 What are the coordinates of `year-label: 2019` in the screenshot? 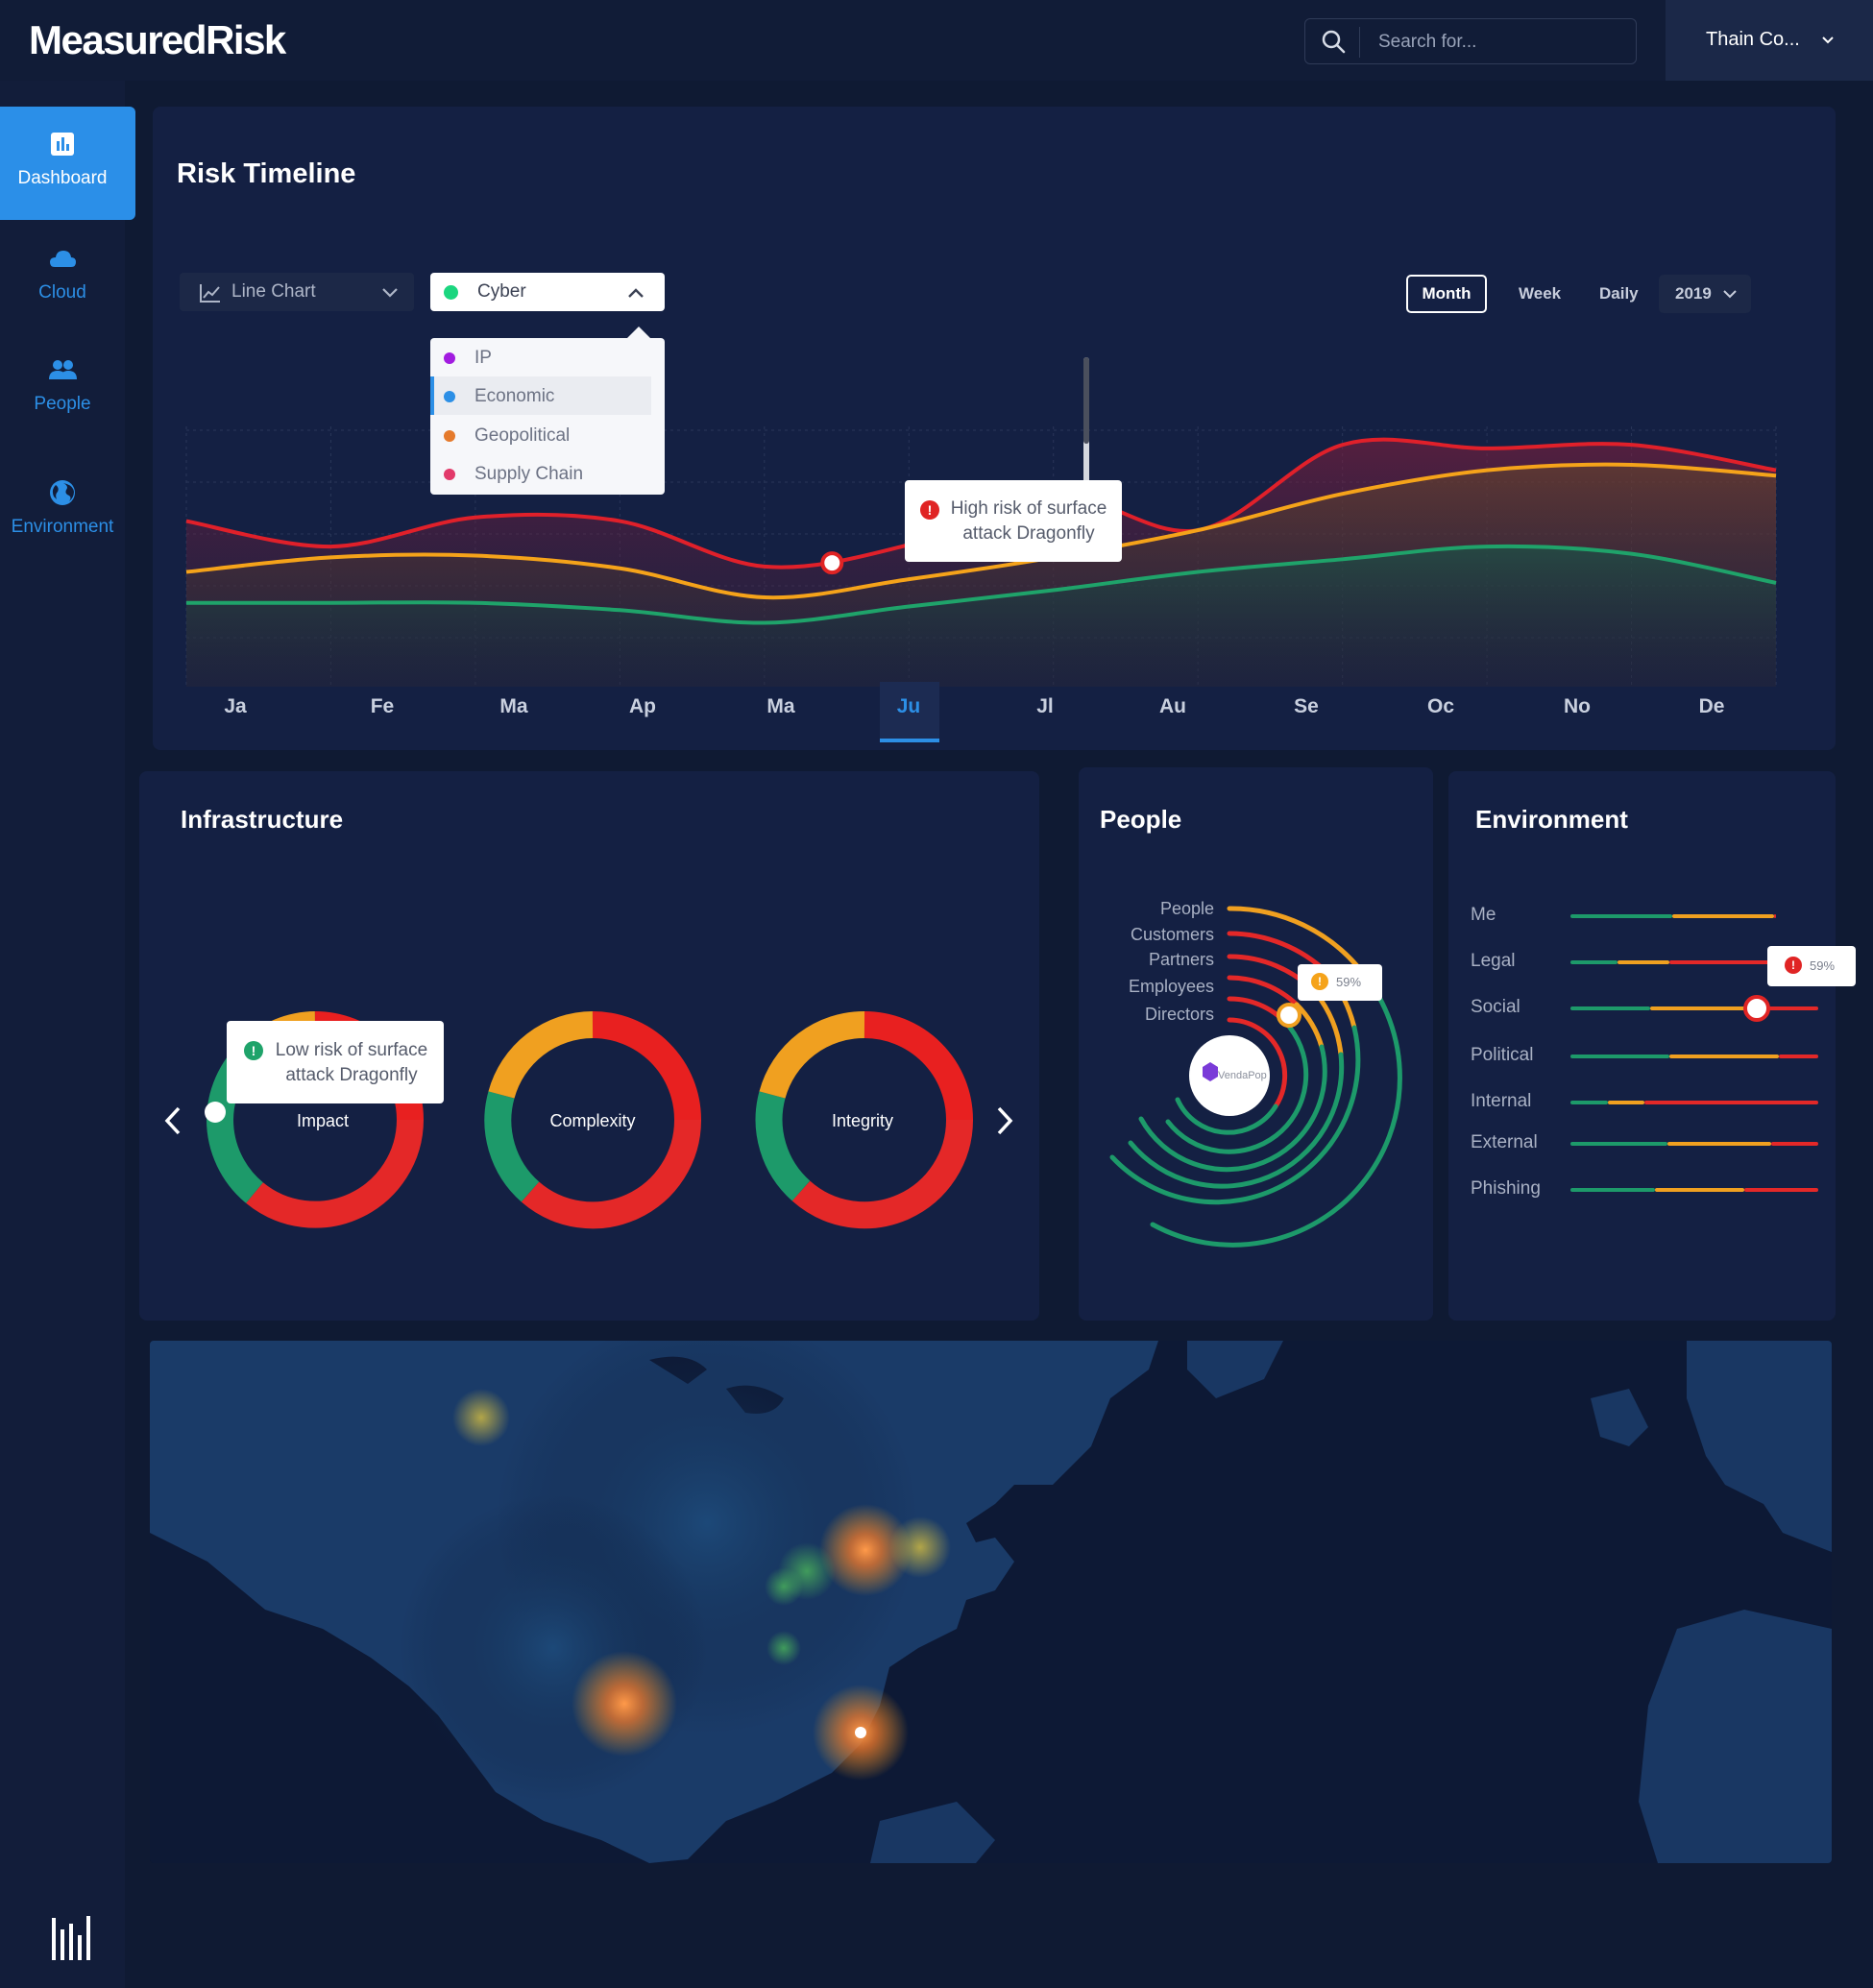 It's located at (1693, 294).